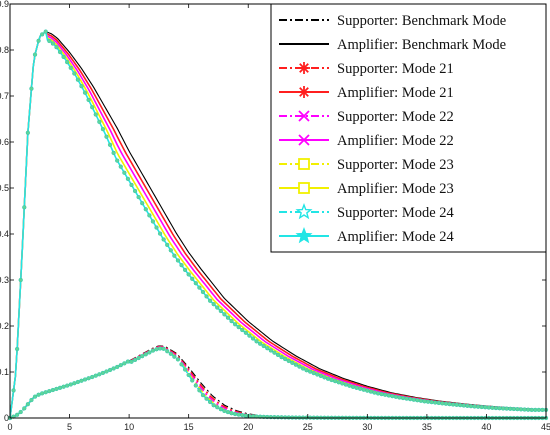 This screenshot has width=550, height=435. What do you see at coordinates (395, 93) in the screenshot?
I see `legend-label: Amplifier: Mode 21` at bounding box center [395, 93].